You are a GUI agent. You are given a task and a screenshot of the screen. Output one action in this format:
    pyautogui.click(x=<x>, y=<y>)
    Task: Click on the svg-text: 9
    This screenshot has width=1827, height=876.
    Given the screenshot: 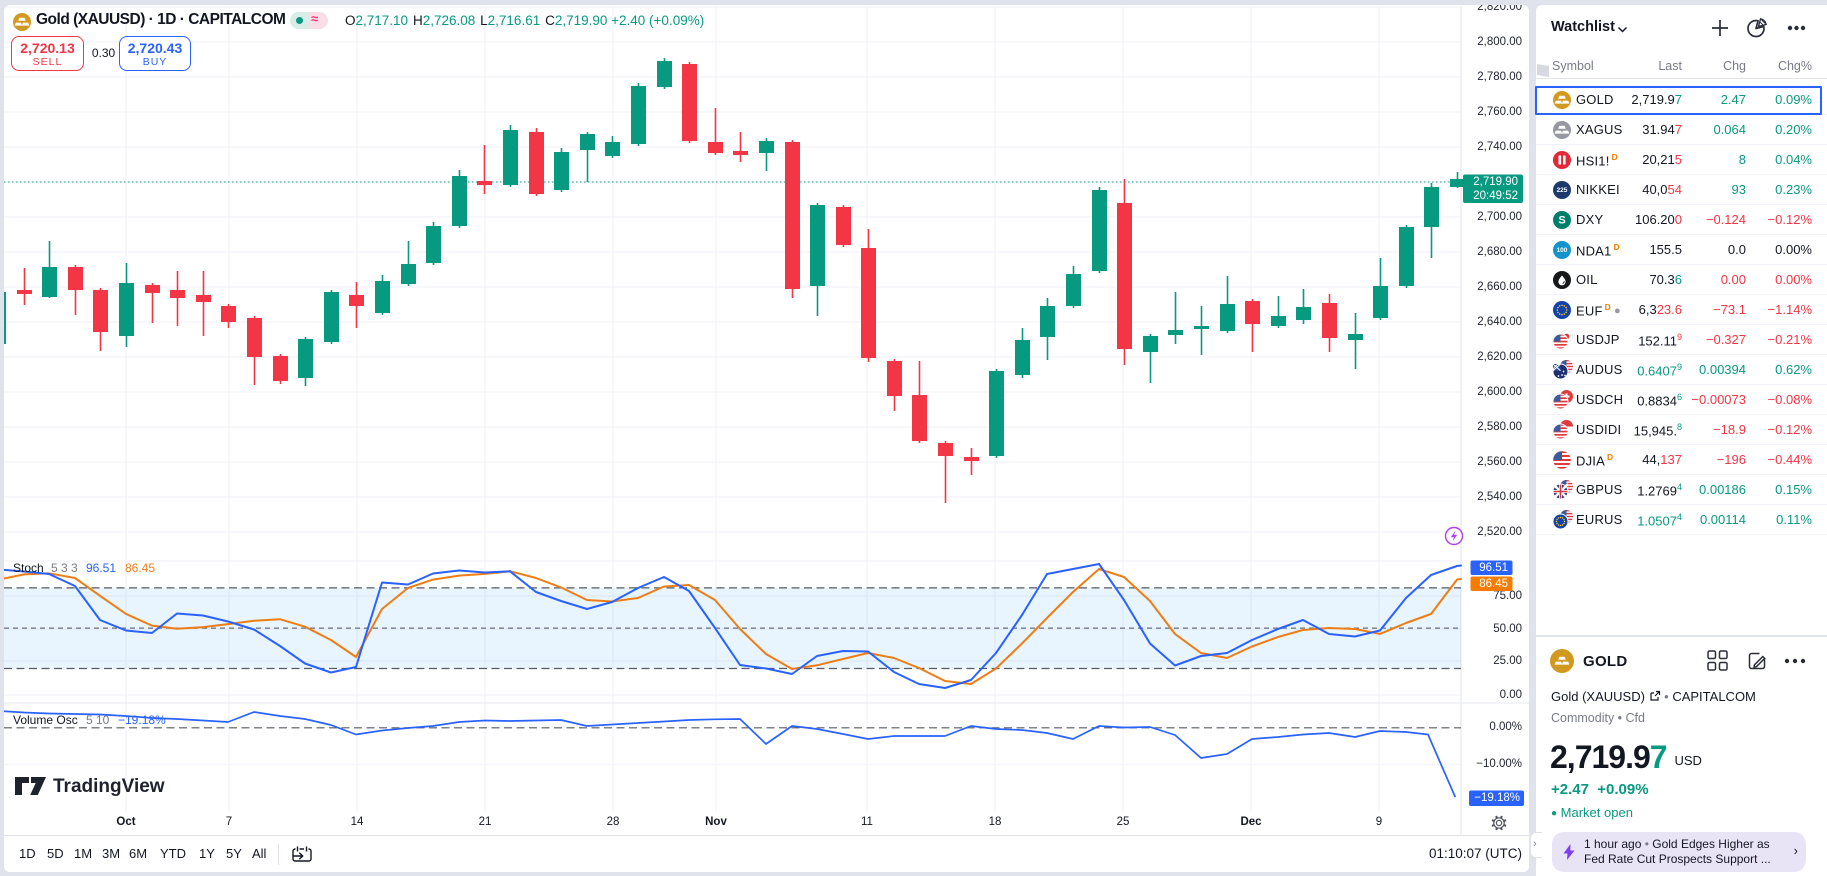 What is the action you would take?
    pyautogui.click(x=1379, y=822)
    